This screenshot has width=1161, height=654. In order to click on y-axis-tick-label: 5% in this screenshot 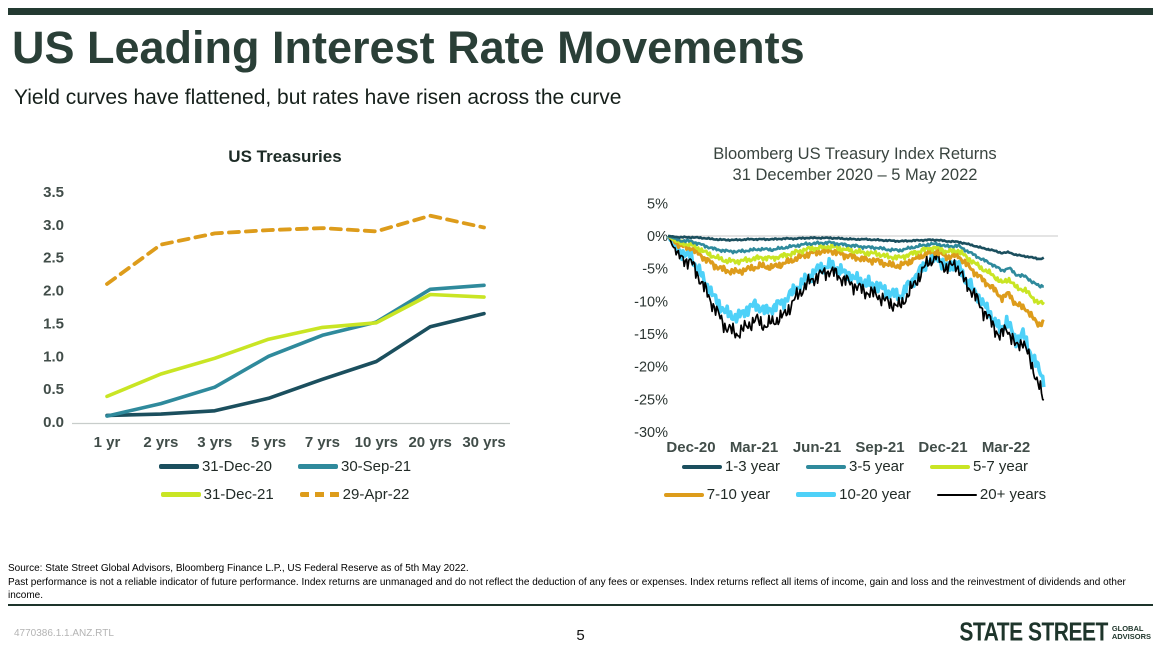, I will do `click(657, 204)`.